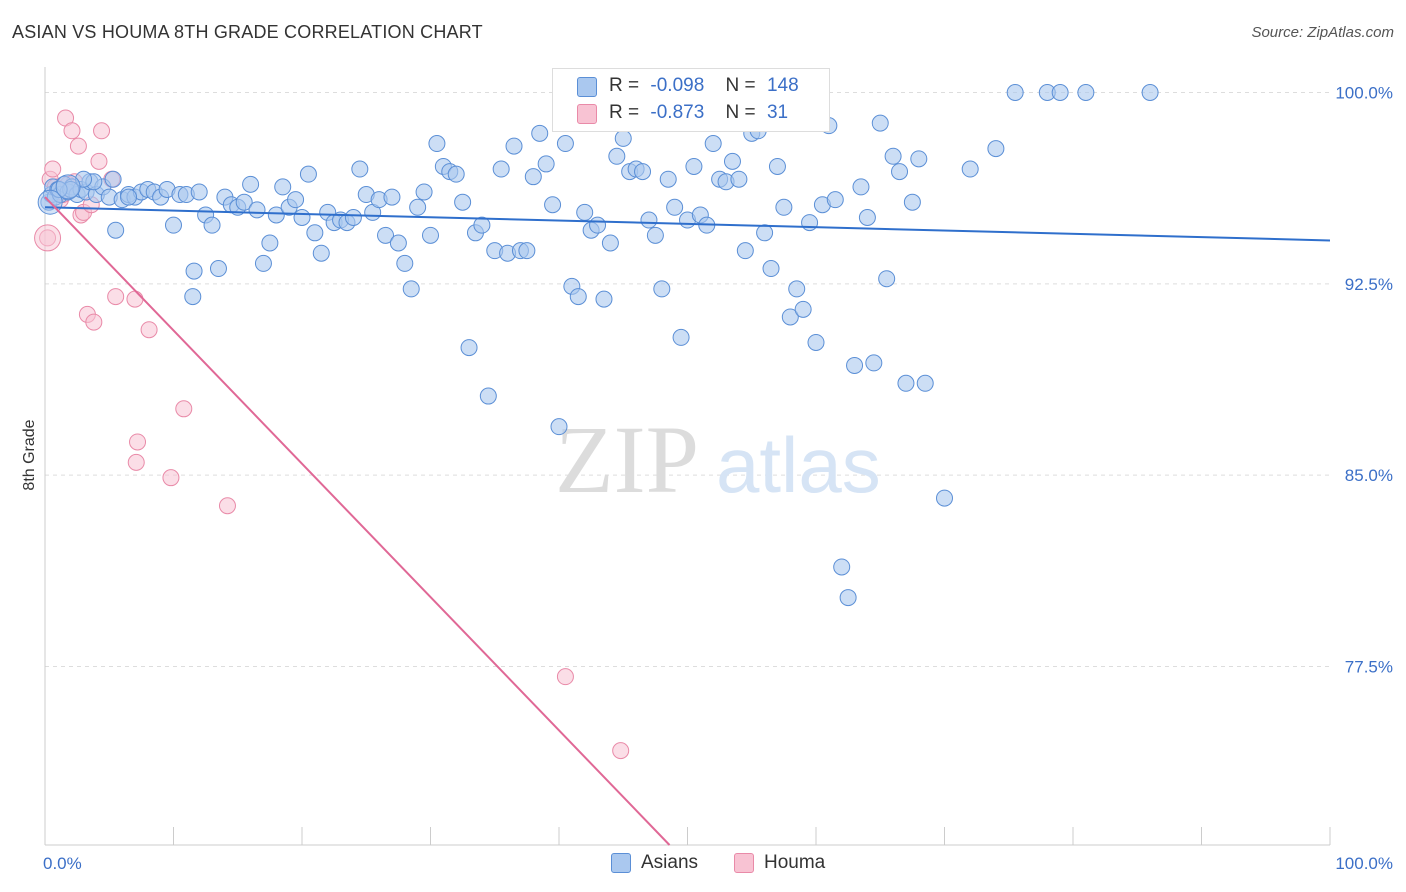 The image size is (1406, 892). Describe the element at coordinates (48, 238) in the screenshot. I see `houma-point-large` at that location.